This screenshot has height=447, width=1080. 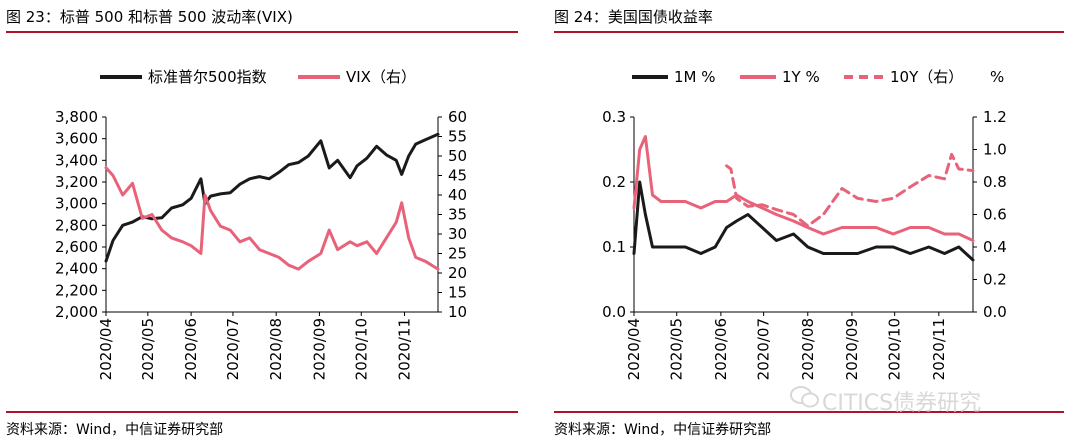 I want to click on y2-tick-label: 40, so click(x=457, y=195).